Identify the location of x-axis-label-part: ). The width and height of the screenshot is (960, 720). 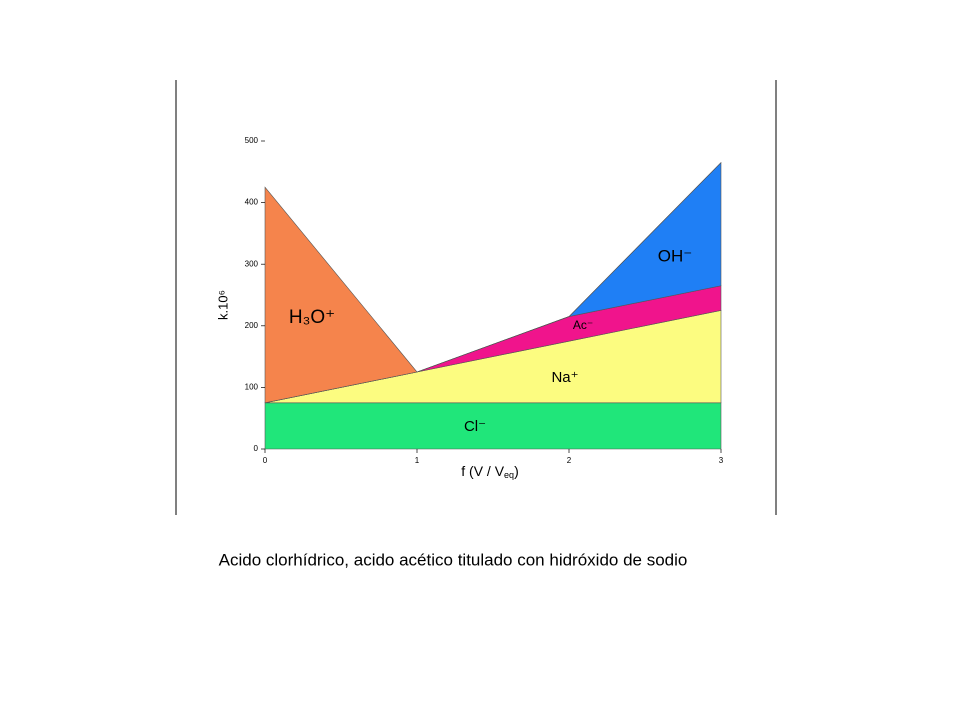
(516, 471).